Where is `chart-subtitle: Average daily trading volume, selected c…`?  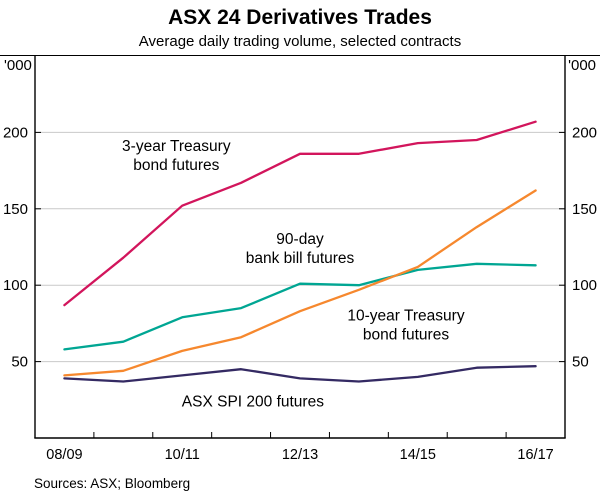 chart-subtitle: Average daily trading volume, selected c… is located at coordinates (300, 41).